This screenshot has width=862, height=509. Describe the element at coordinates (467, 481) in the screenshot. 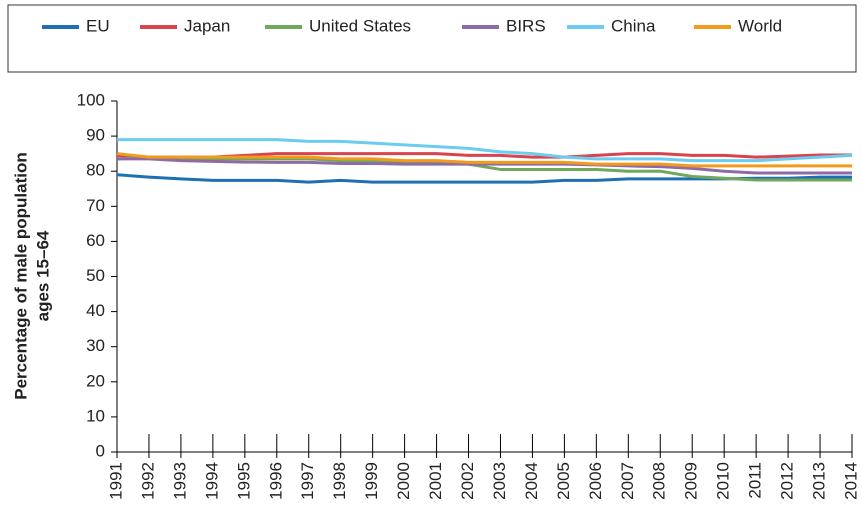

I see `x-tick-label: 2002` at that location.